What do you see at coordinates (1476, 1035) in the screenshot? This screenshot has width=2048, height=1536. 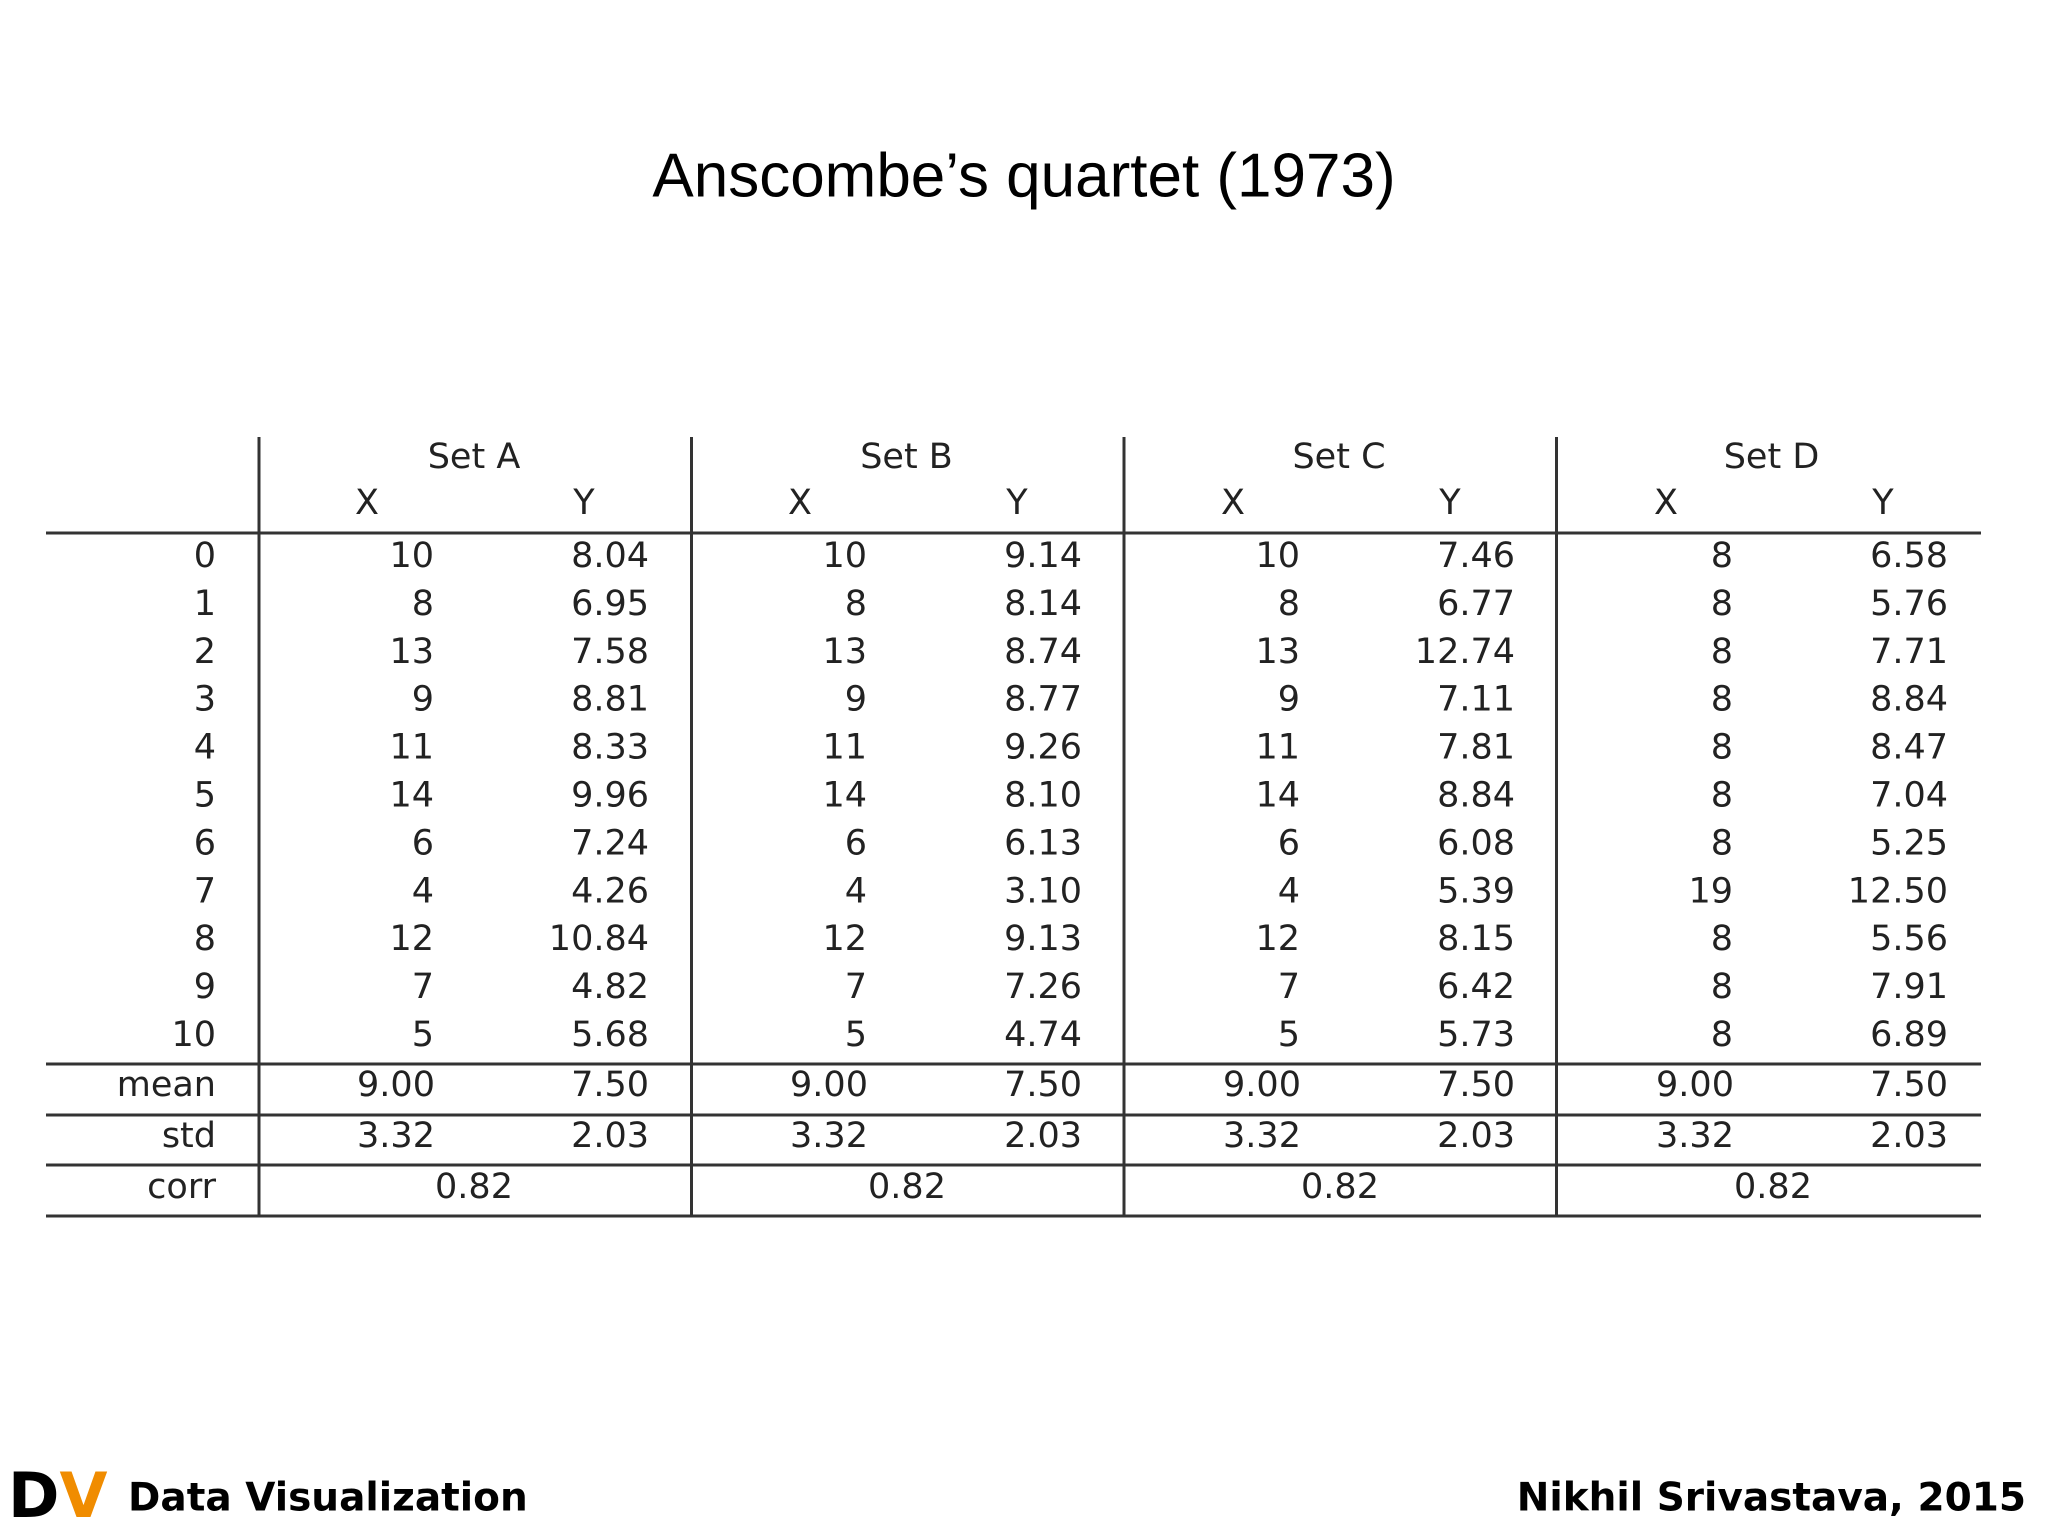 I see `cell: 5.73` at bounding box center [1476, 1035].